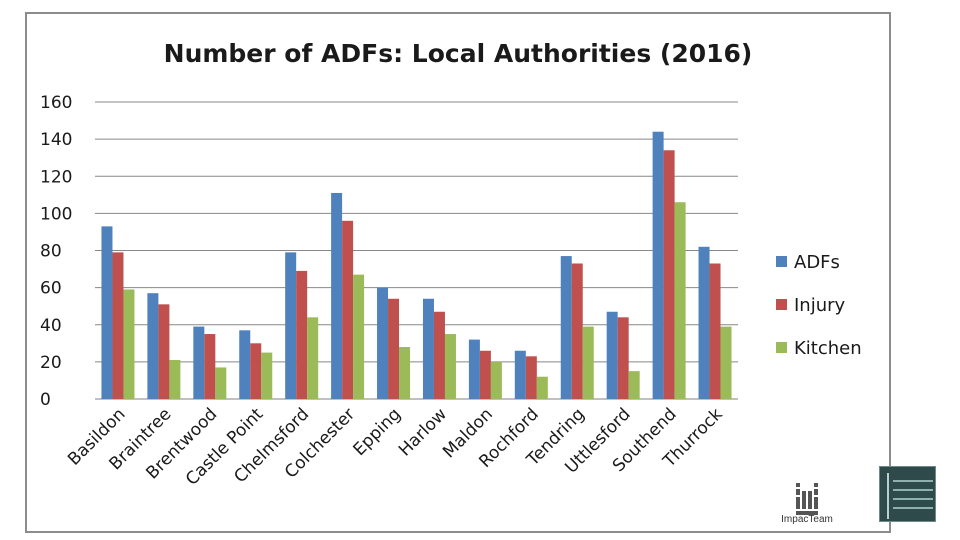  What do you see at coordinates (56, 140) in the screenshot?
I see `y-tick-label: 140` at bounding box center [56, 140].